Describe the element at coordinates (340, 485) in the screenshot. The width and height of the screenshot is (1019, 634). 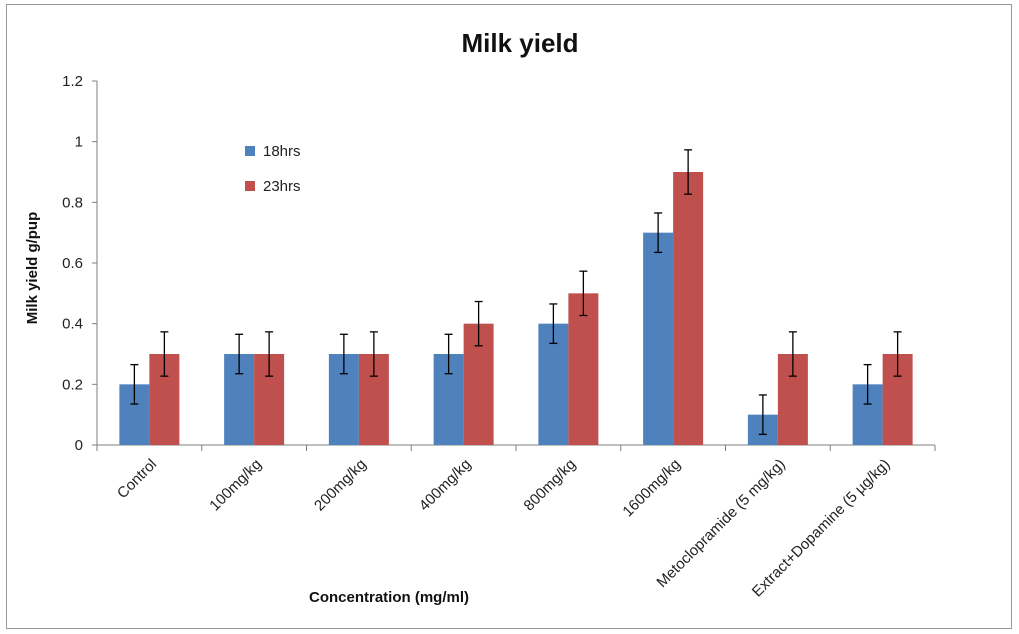
I see `x-category-label: 200mg/kg` at that location.